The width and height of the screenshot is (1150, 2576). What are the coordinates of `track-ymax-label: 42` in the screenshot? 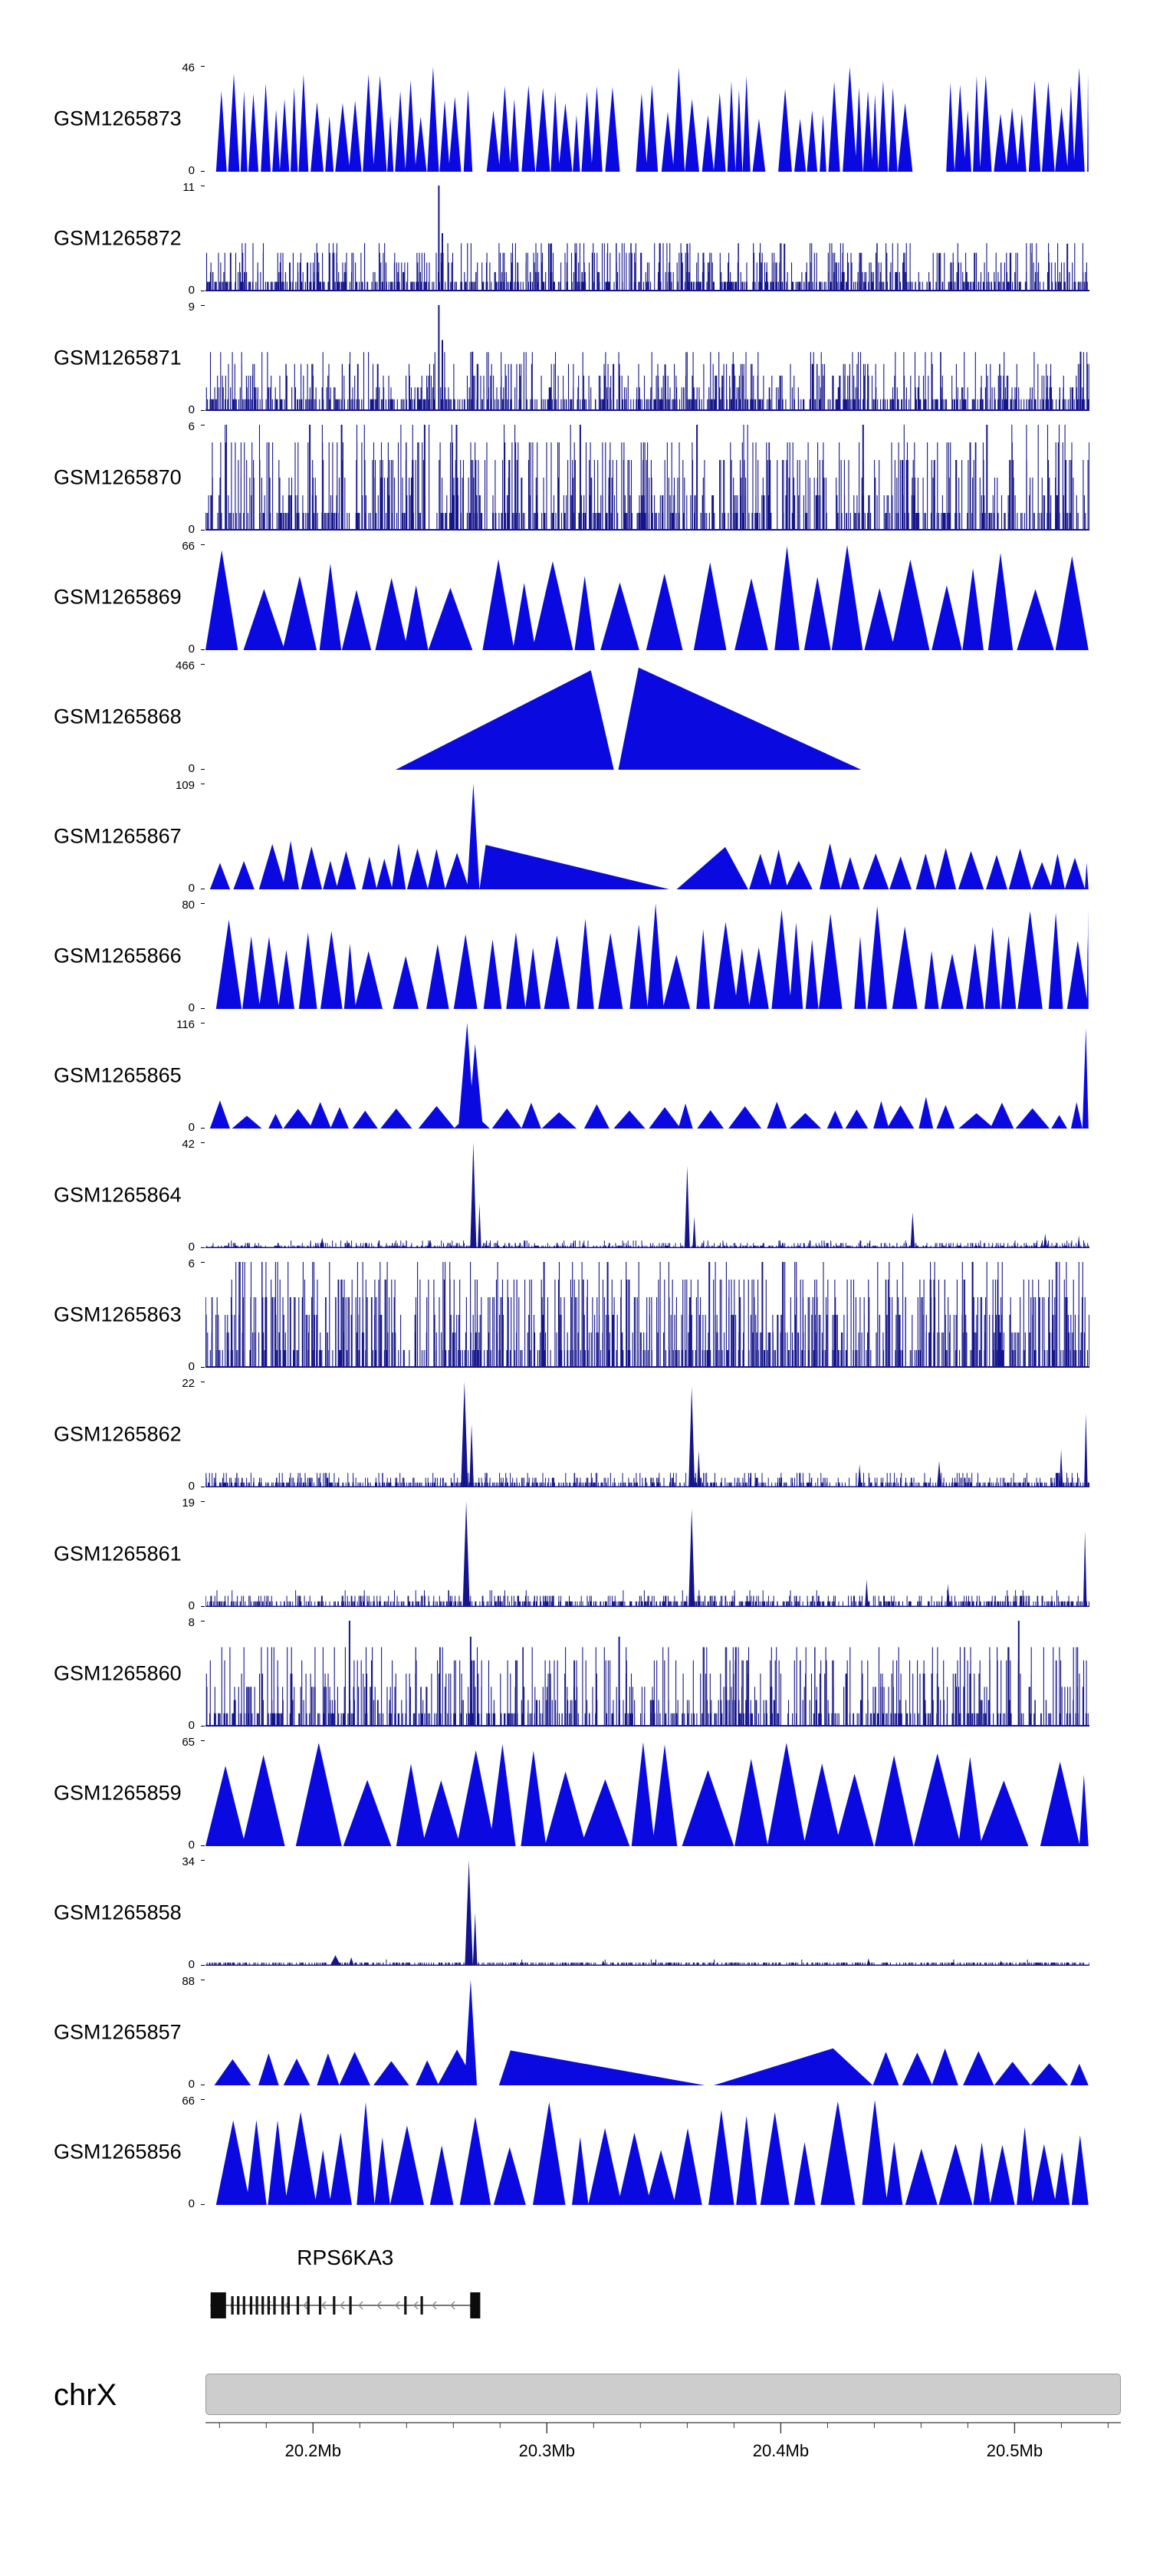 It's located at (189, 1144).